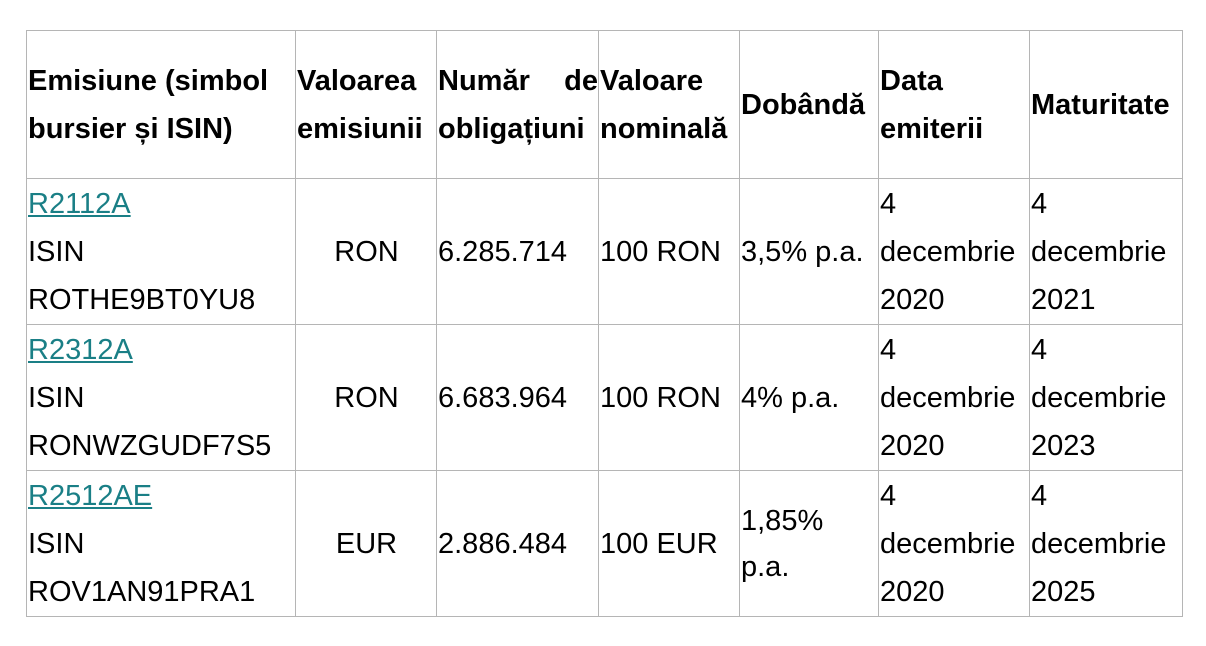 The image size is (1206, 646). I want to click on issue-cell: R2312A ISIN RONWZGUDF7S5, so click(161, 397).